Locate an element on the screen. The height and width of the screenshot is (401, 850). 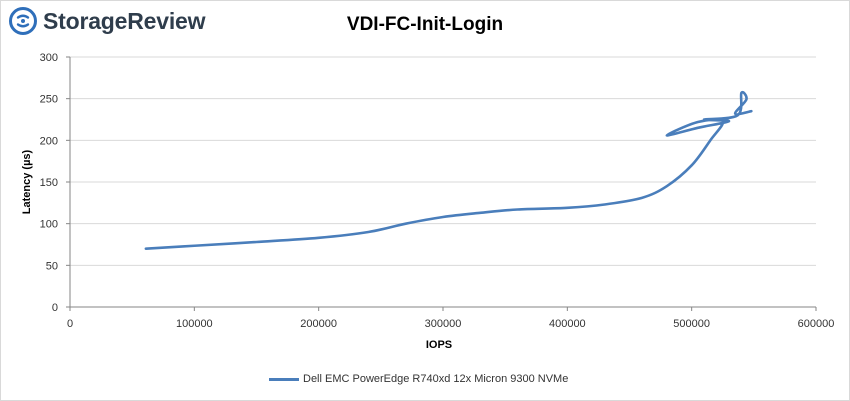
y-tick-label: 100 is located at coordinates (49, 225).